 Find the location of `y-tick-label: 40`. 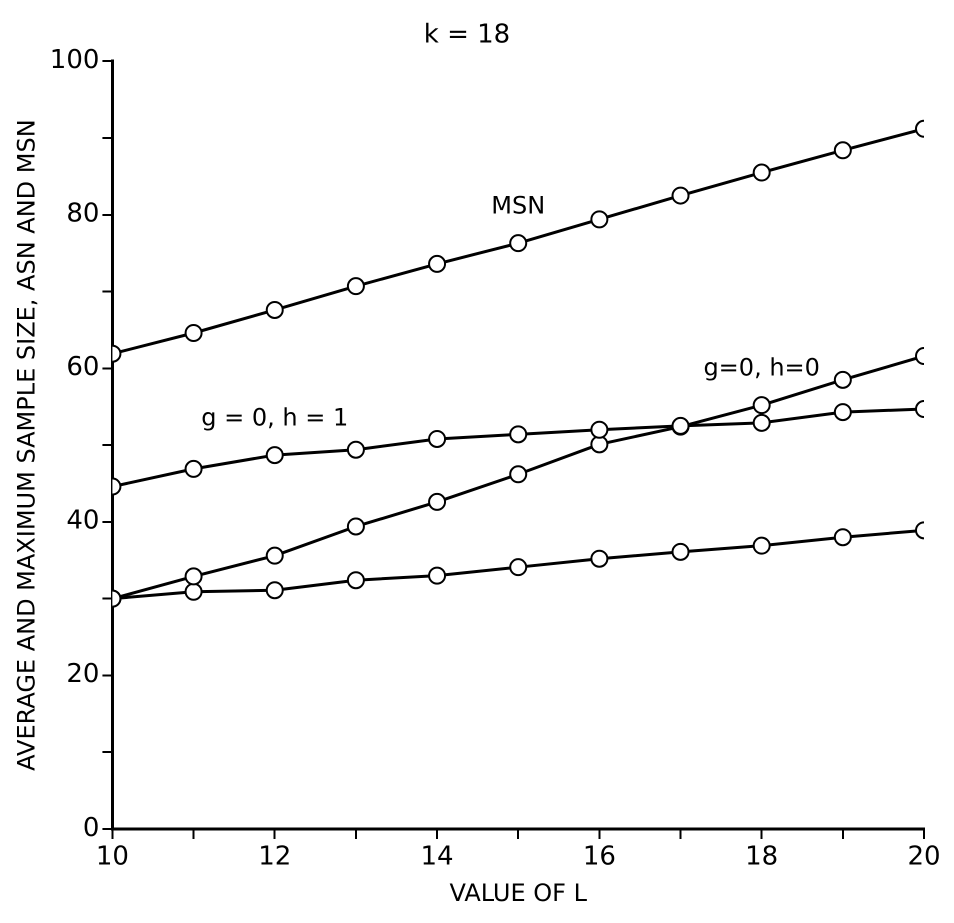

y-tick-label: 40 is located at coordinates (83, 521).